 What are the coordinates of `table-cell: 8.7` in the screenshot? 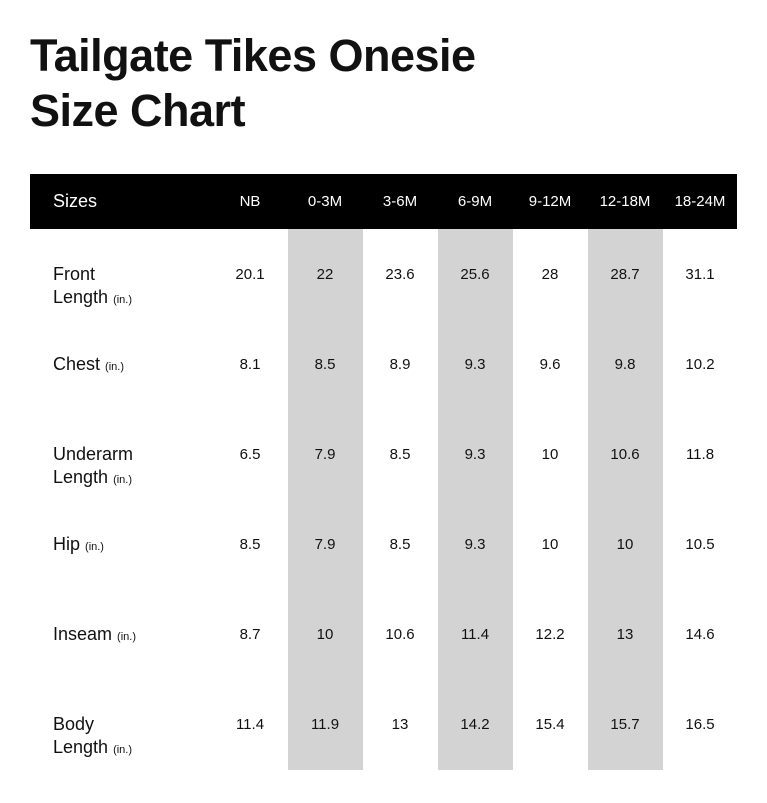 It's located at (250, 634).